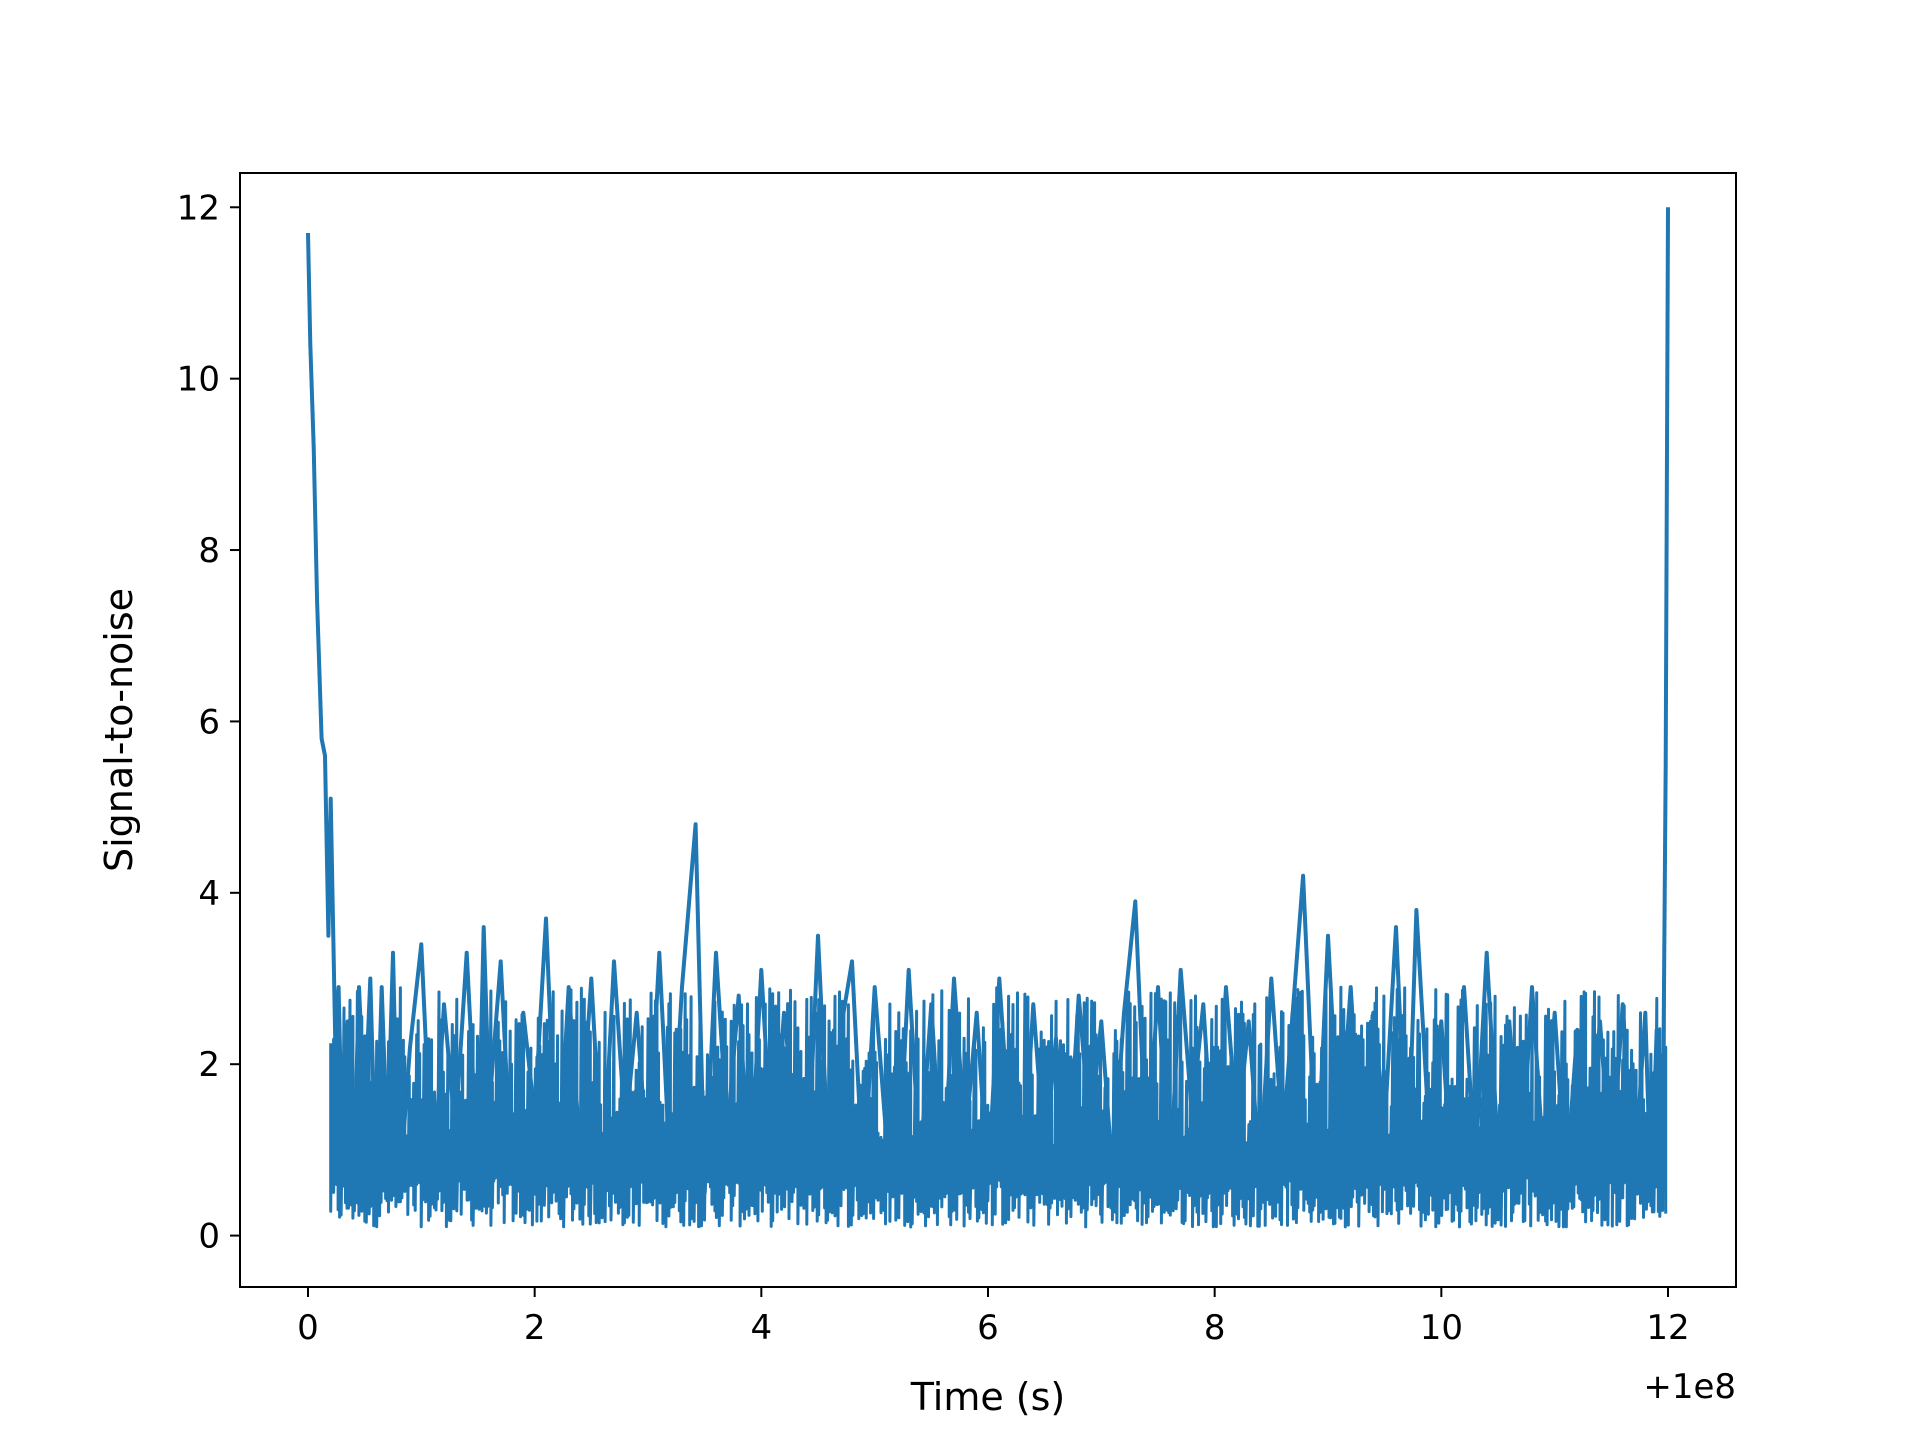 The height and width of the screenshot is (1440, 1920). Describe the element at coordinates (198, 380) in the screenshot. I see `y-tick-label: 10` at that location.